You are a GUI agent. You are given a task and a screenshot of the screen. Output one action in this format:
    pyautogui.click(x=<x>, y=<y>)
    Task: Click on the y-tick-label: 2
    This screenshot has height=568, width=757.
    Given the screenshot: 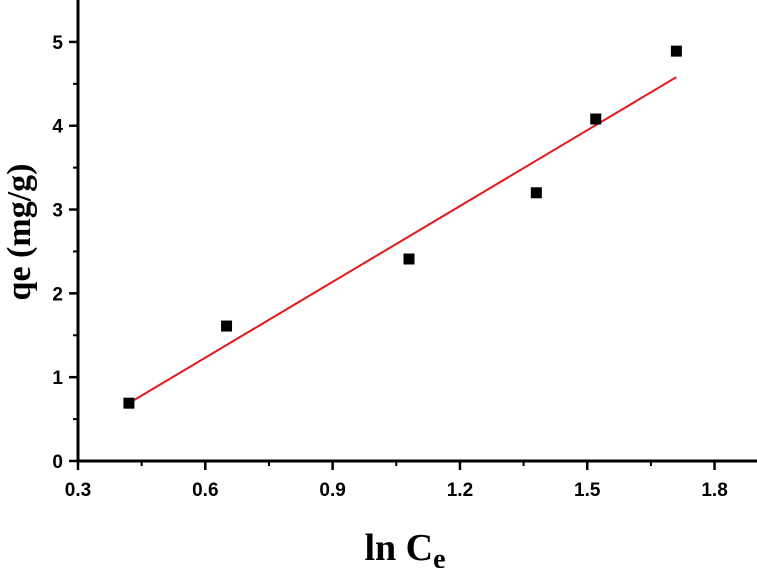 What is the action you would take?
    pyautogui.click(x=57, y=294)
    